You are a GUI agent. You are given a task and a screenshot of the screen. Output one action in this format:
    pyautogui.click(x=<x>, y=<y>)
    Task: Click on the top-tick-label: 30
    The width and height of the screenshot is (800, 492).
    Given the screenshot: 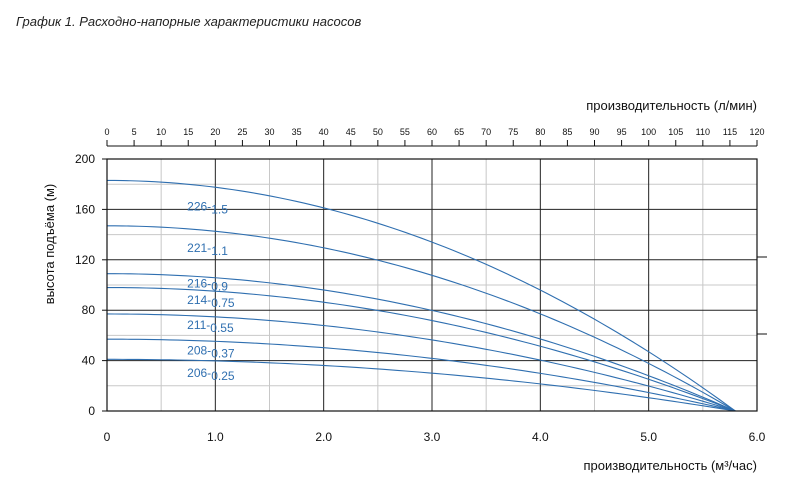 What is the action you would take?
    pyautogui.click(x=269, y=132)
    